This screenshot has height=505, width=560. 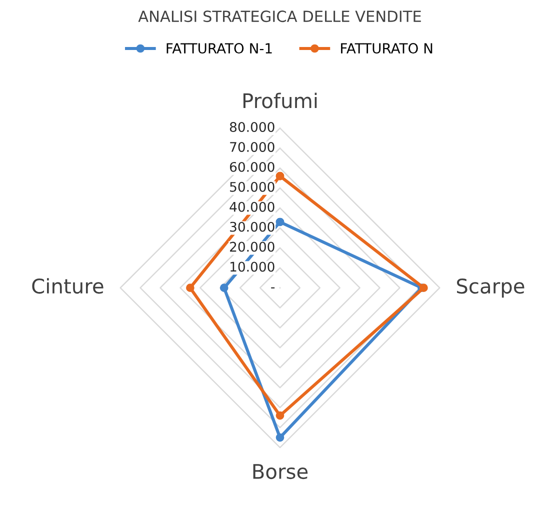 I want to click on legend-label: FATTURATO N-1, so click(x=219, y=48).